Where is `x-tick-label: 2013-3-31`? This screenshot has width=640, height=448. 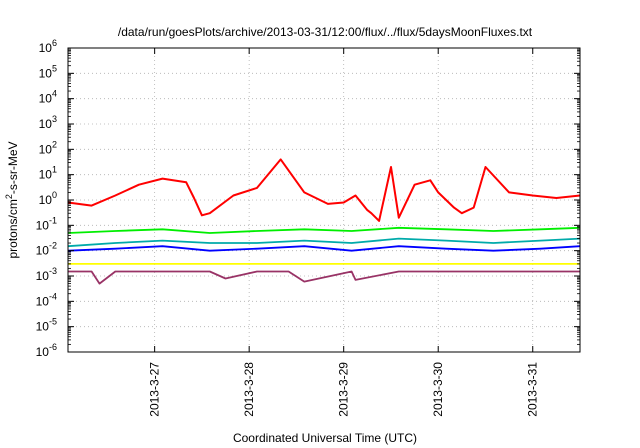
x-tick-label: 2013-3-31 is located at coordinates (533, 389).